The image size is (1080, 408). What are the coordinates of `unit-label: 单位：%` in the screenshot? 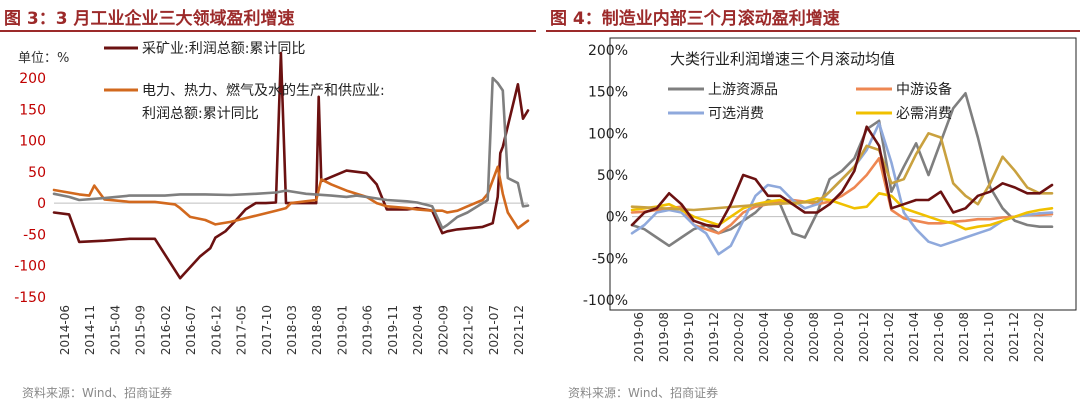 It's located at (43, 58).